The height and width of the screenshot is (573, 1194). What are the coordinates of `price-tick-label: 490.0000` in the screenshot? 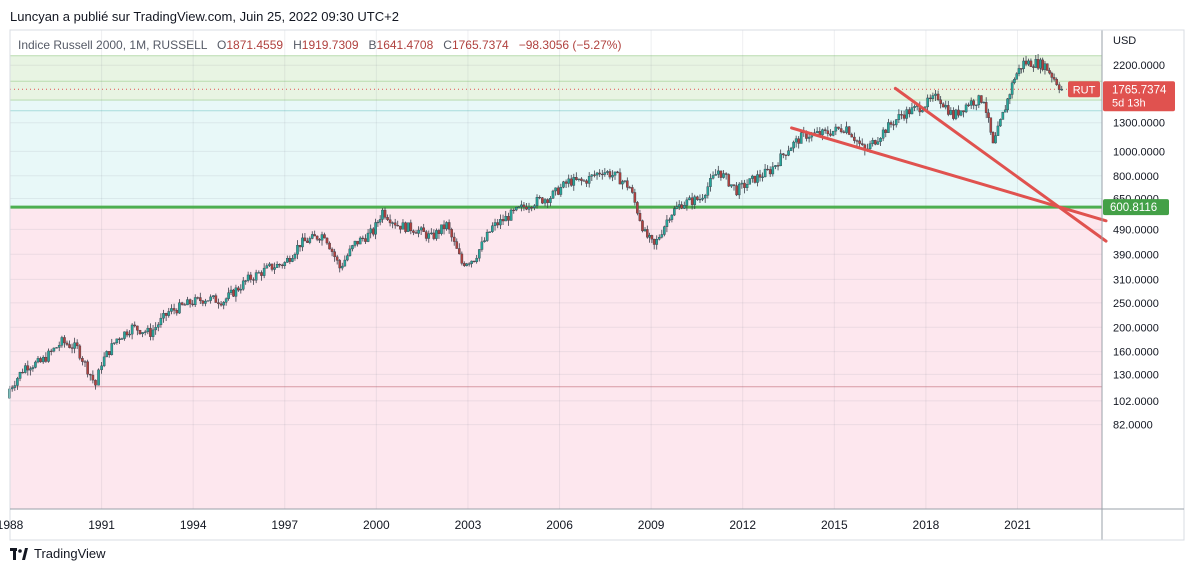 It's located at (1136, 230).